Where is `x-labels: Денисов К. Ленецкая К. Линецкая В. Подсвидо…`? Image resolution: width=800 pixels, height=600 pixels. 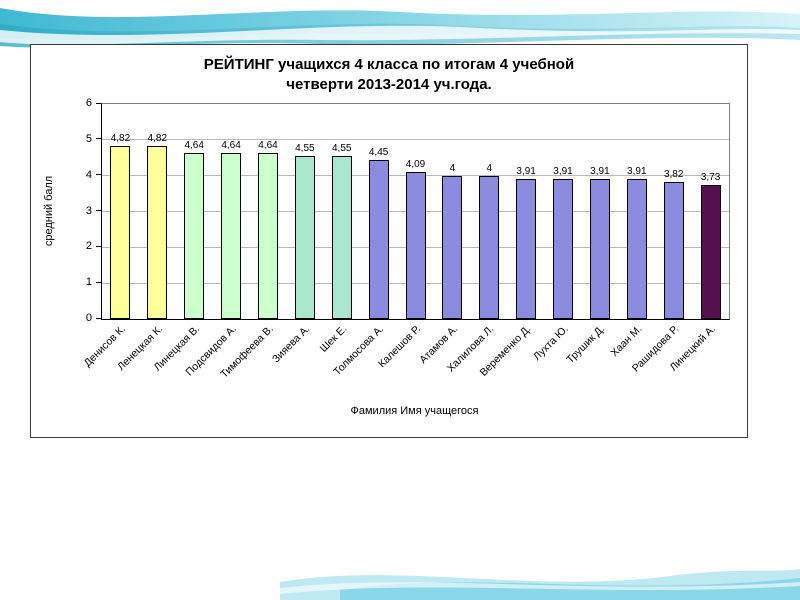
x-labels: Денисов К. Ленецкая К. Линецкая В. Подсвидо… is located at coordinates (405, 362).